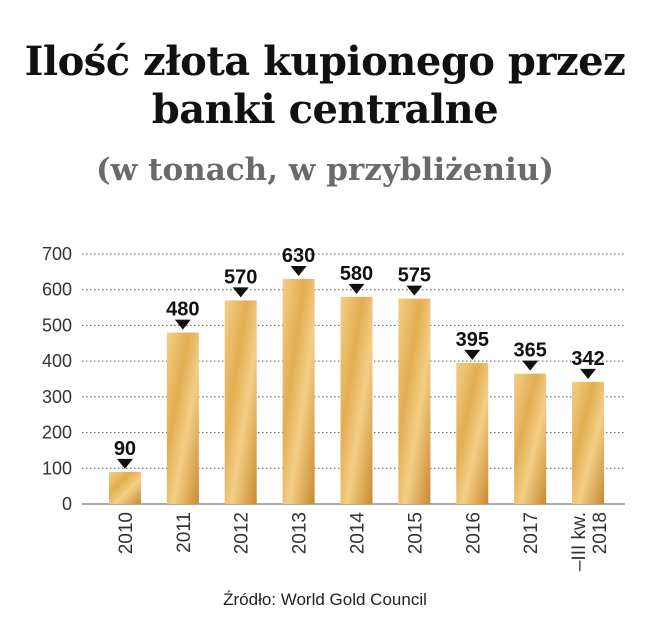  I want to click on data-label: 395, so click(472, 340).